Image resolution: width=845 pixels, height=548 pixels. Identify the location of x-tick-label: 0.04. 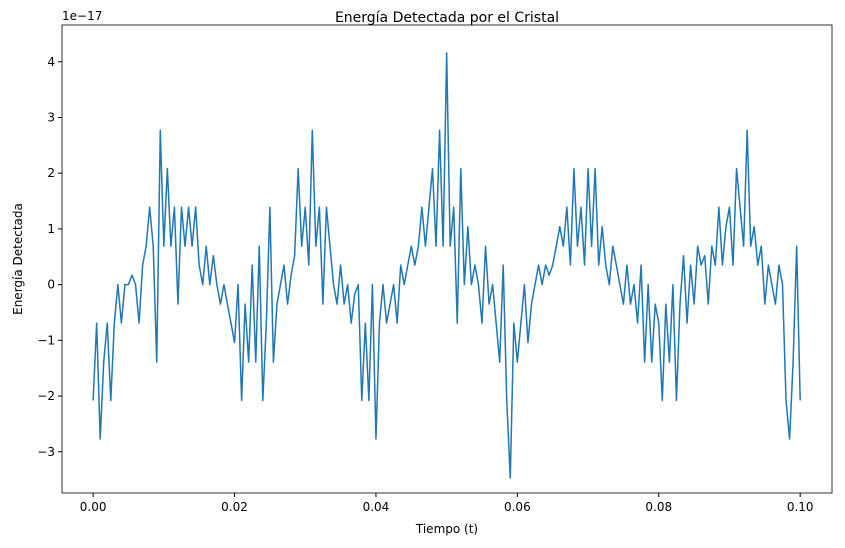
(376, 507).